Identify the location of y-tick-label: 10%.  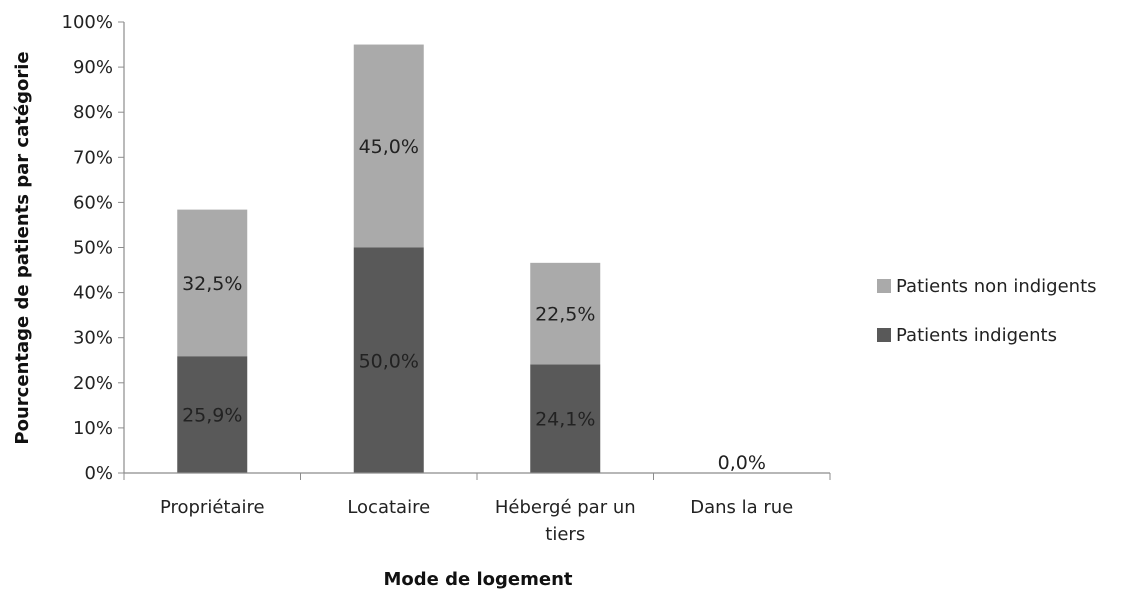
(93, 428).